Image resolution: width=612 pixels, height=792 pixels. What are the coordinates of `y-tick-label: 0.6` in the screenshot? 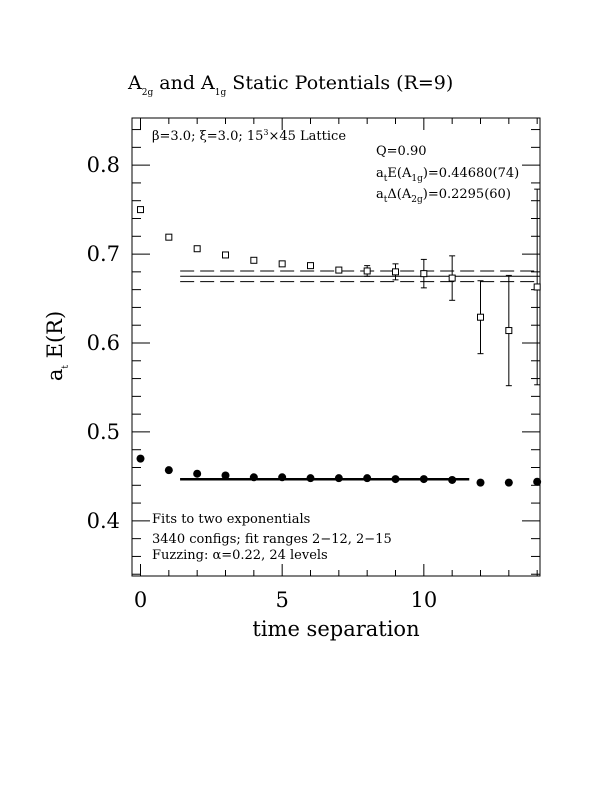 It's located at (103, 343).